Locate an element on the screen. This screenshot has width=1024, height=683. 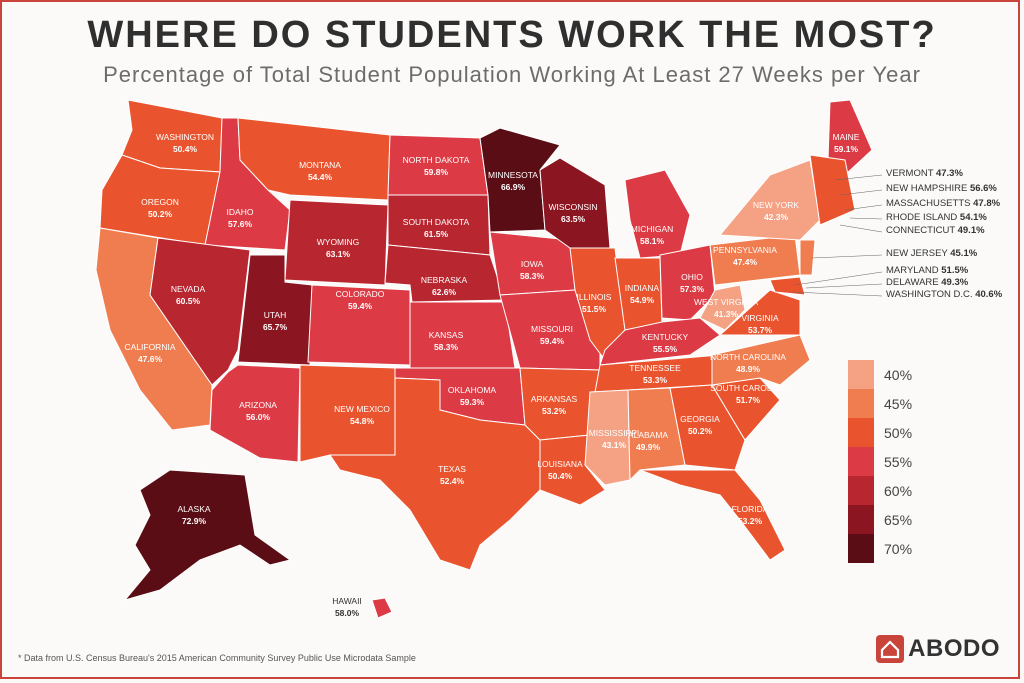
state-ohio is located at coordinates (687, 282).